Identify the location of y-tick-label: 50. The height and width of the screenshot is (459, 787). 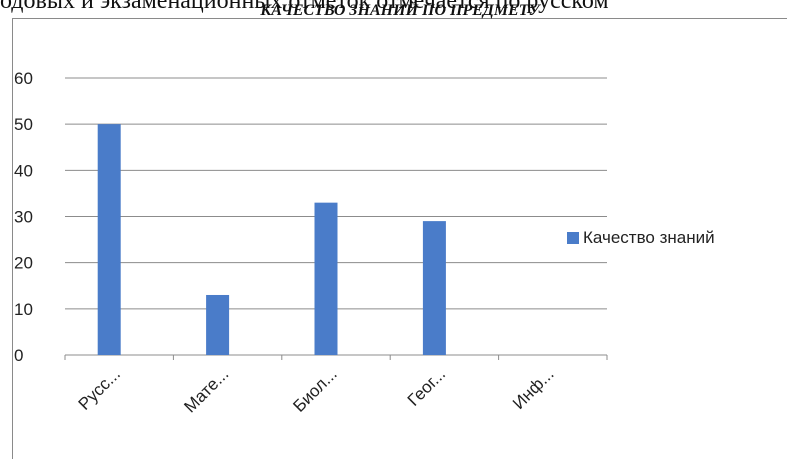
(23, 124).